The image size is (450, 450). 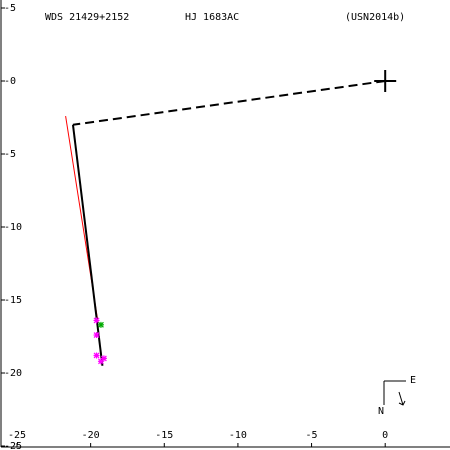 What do you see at coordinates (212, 17) in the screenshot?
I see `chart-title: HJ 1683AC` at bounding box center [212, 17].